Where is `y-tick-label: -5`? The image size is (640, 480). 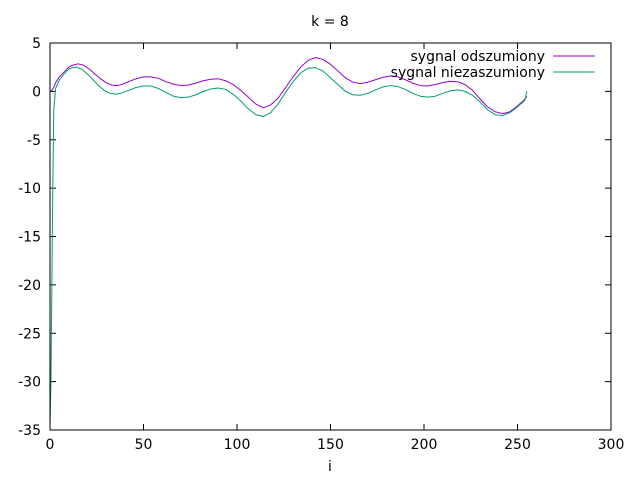 y-tick-label: -5 is located at coordinates (34, 141).